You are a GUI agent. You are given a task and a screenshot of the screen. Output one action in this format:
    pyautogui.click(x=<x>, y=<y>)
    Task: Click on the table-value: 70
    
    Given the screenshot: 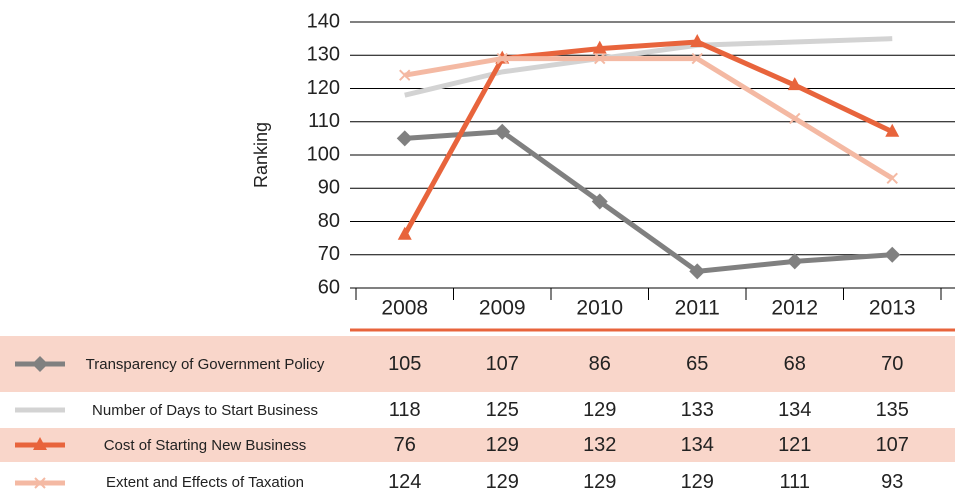 What is the action you would take?
    pyautogui.click(x=892, y=363)
    